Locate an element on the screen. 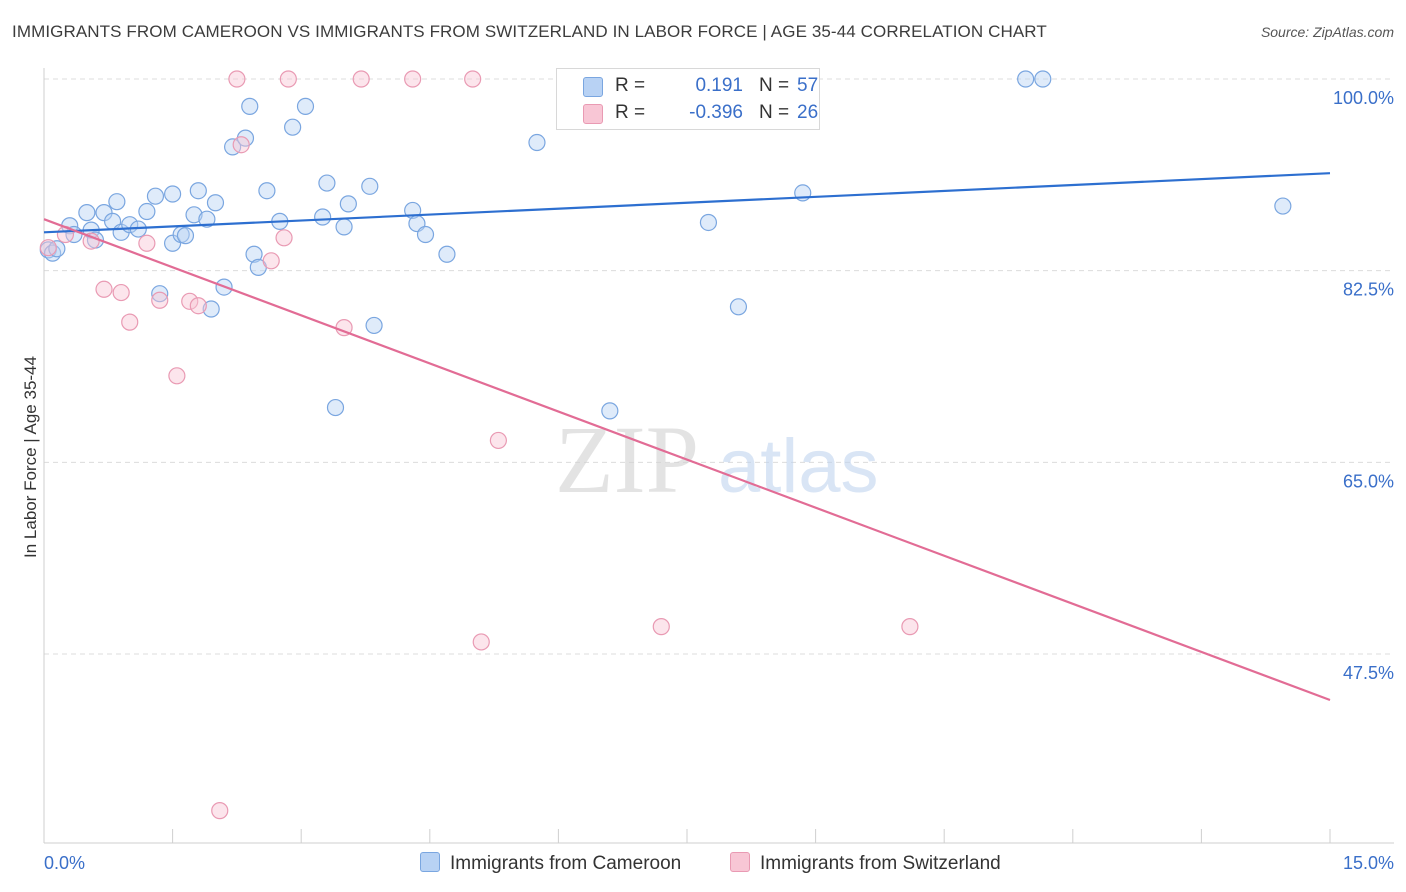 The width and height of the screenshot is (1406, 892). y-tick-label: 47.5% is located at coordinates (1368, 673).